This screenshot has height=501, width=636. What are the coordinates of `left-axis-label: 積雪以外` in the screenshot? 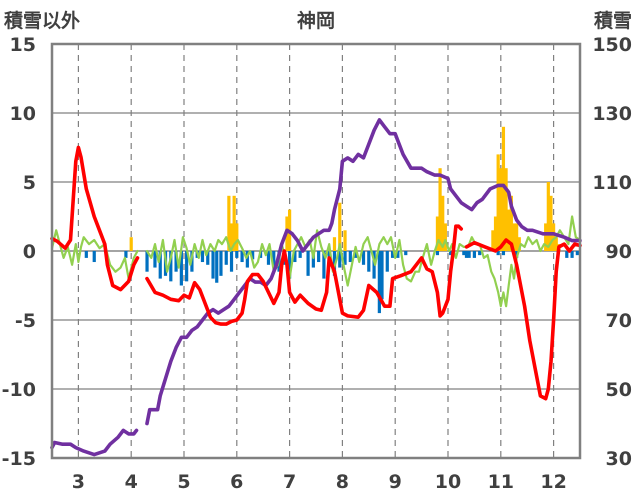 It's located at (42, 20).